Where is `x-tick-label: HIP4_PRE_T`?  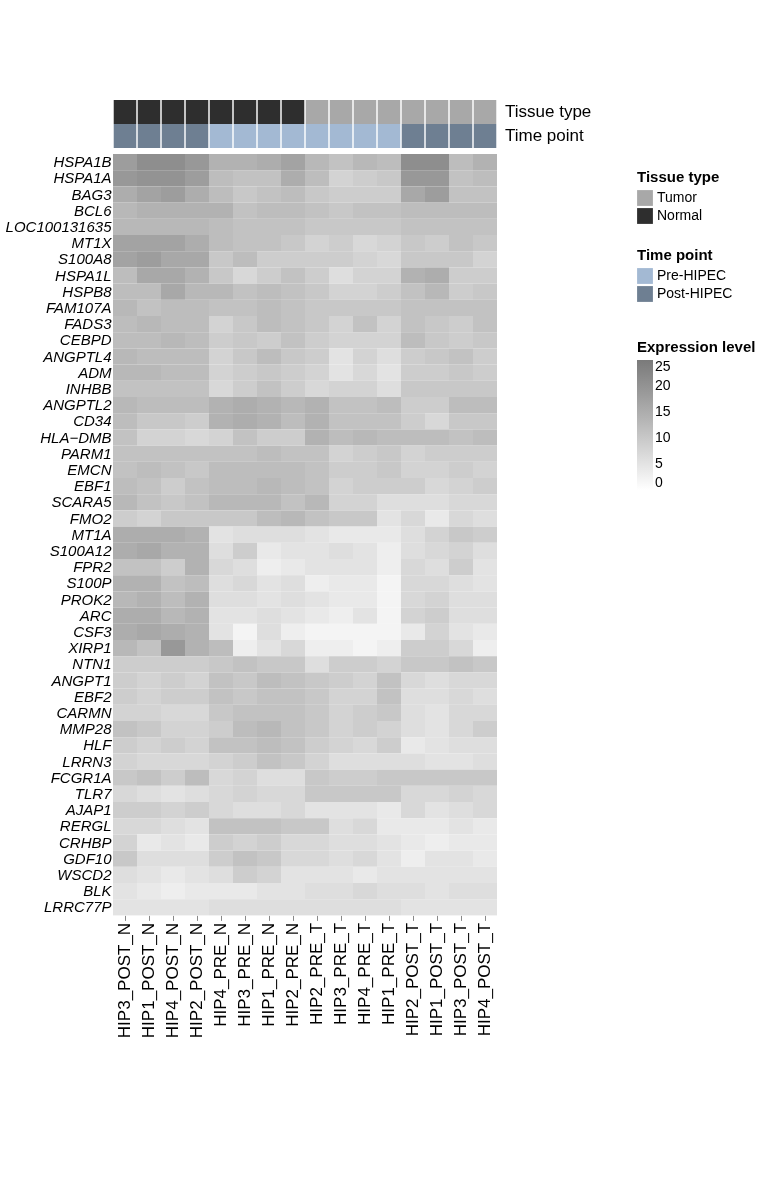
x-tick-label: HIP4_PRE_T is located at coordinates (364, 973).